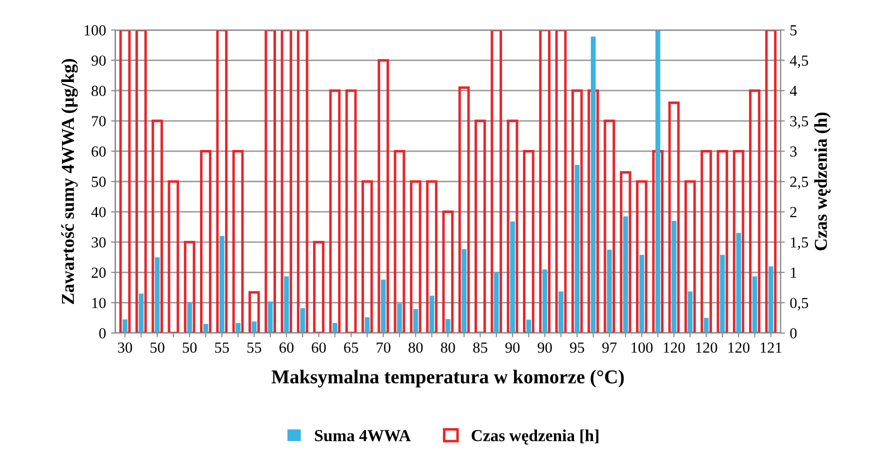  Describe the element at coordinates (799, 183) in the screenshot. I see `y2-tick-label: 2,5` at that location.